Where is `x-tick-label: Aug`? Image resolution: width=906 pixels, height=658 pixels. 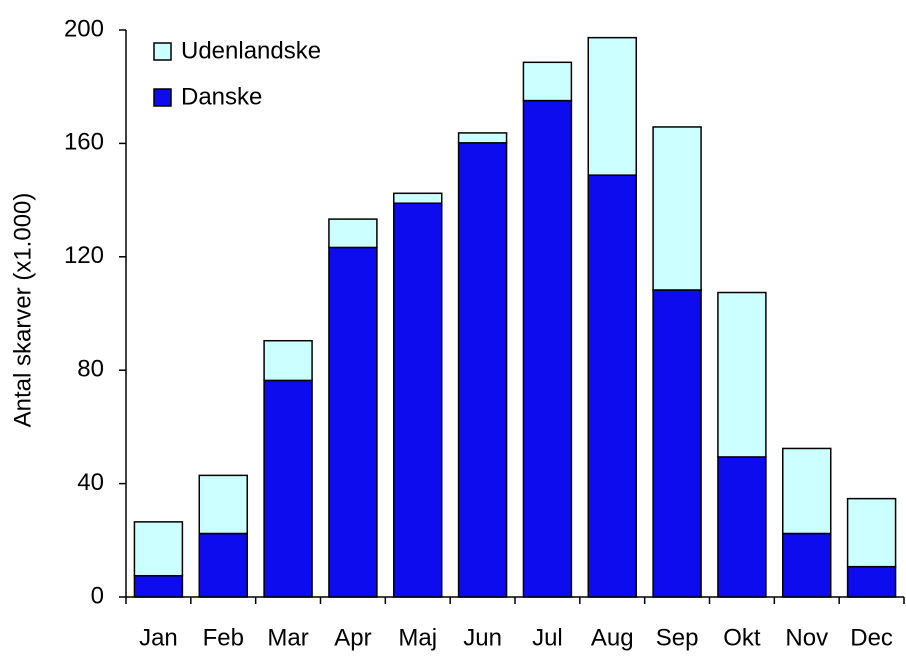
x-tick-label: Aug is located at coordinates (612, 637).